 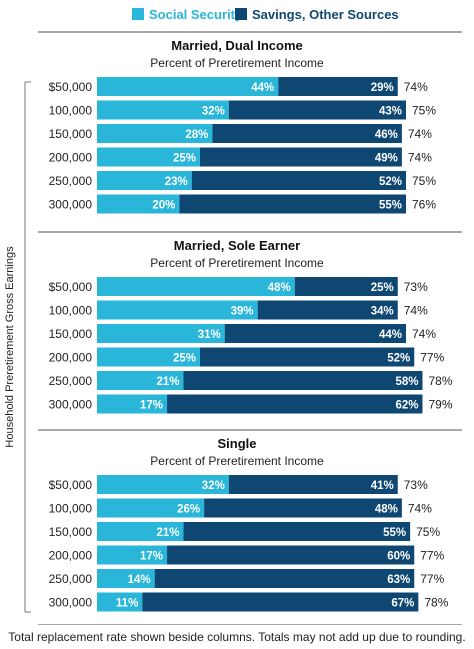 What do you see at coordinates (386, 159) in the screenshot?
I see `data-label-savings: 49%` at bounding box center [386, 159].